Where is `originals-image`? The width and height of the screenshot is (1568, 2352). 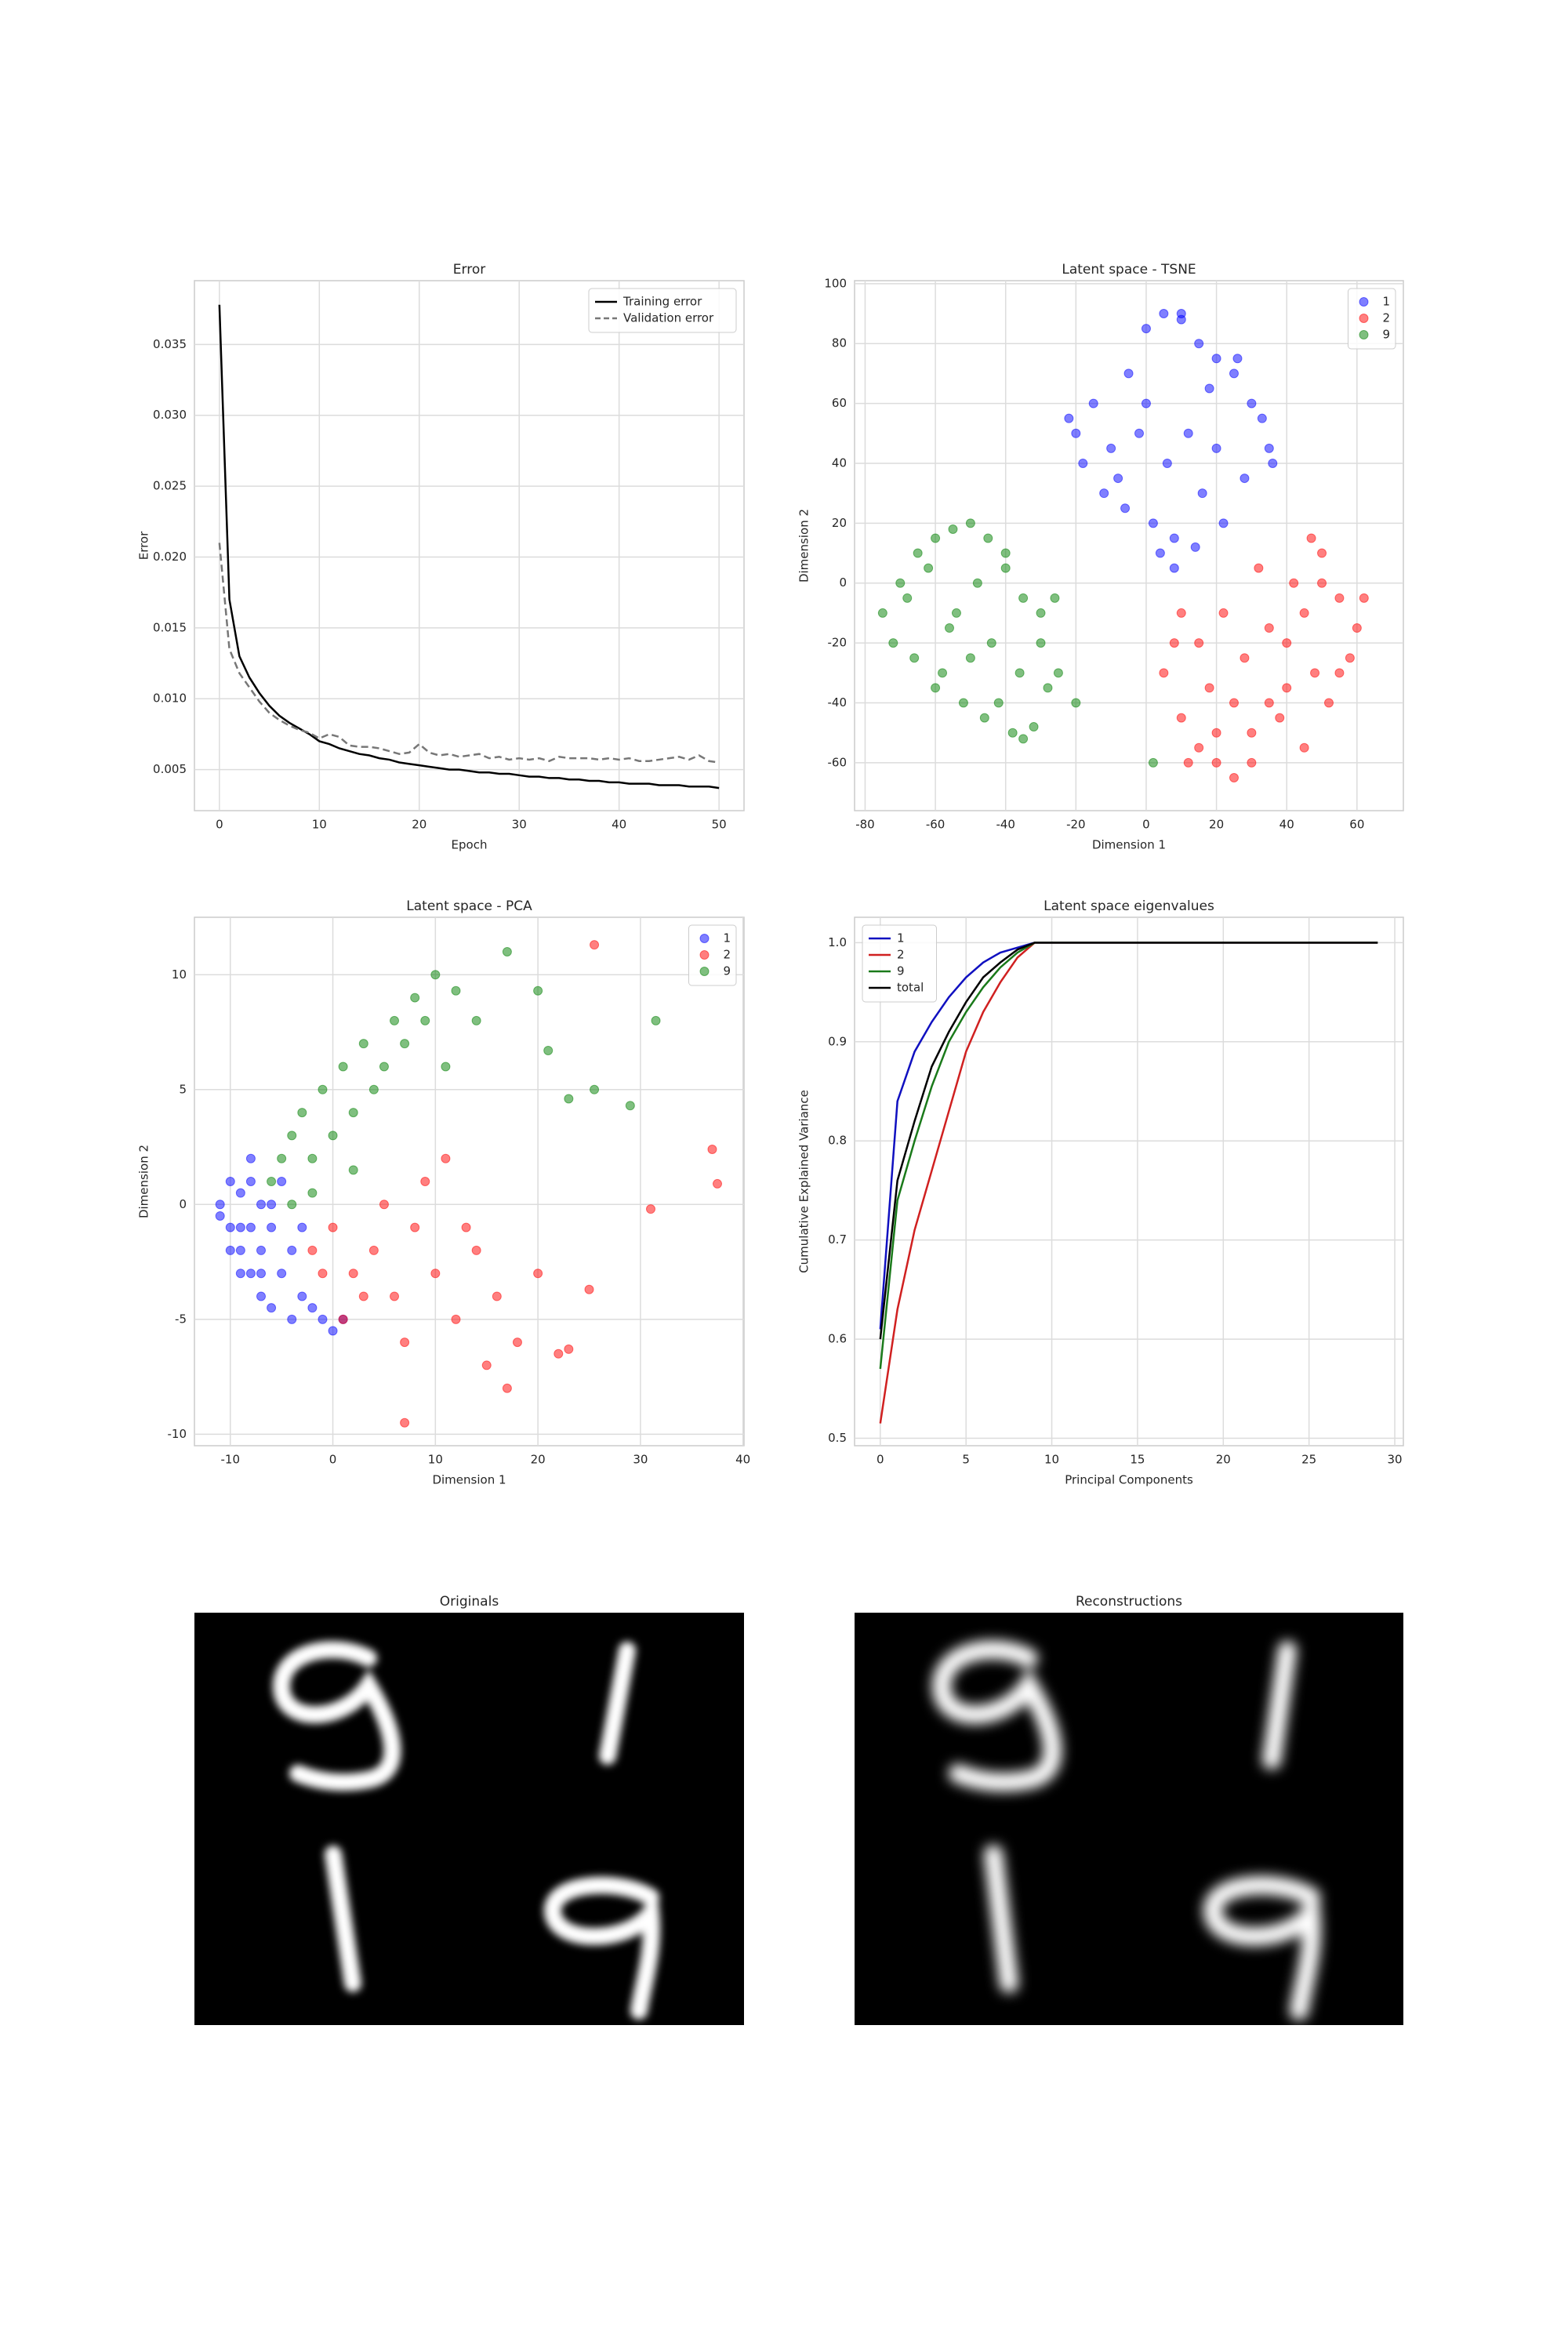 originals-image is located at coordinates (469, 1819).